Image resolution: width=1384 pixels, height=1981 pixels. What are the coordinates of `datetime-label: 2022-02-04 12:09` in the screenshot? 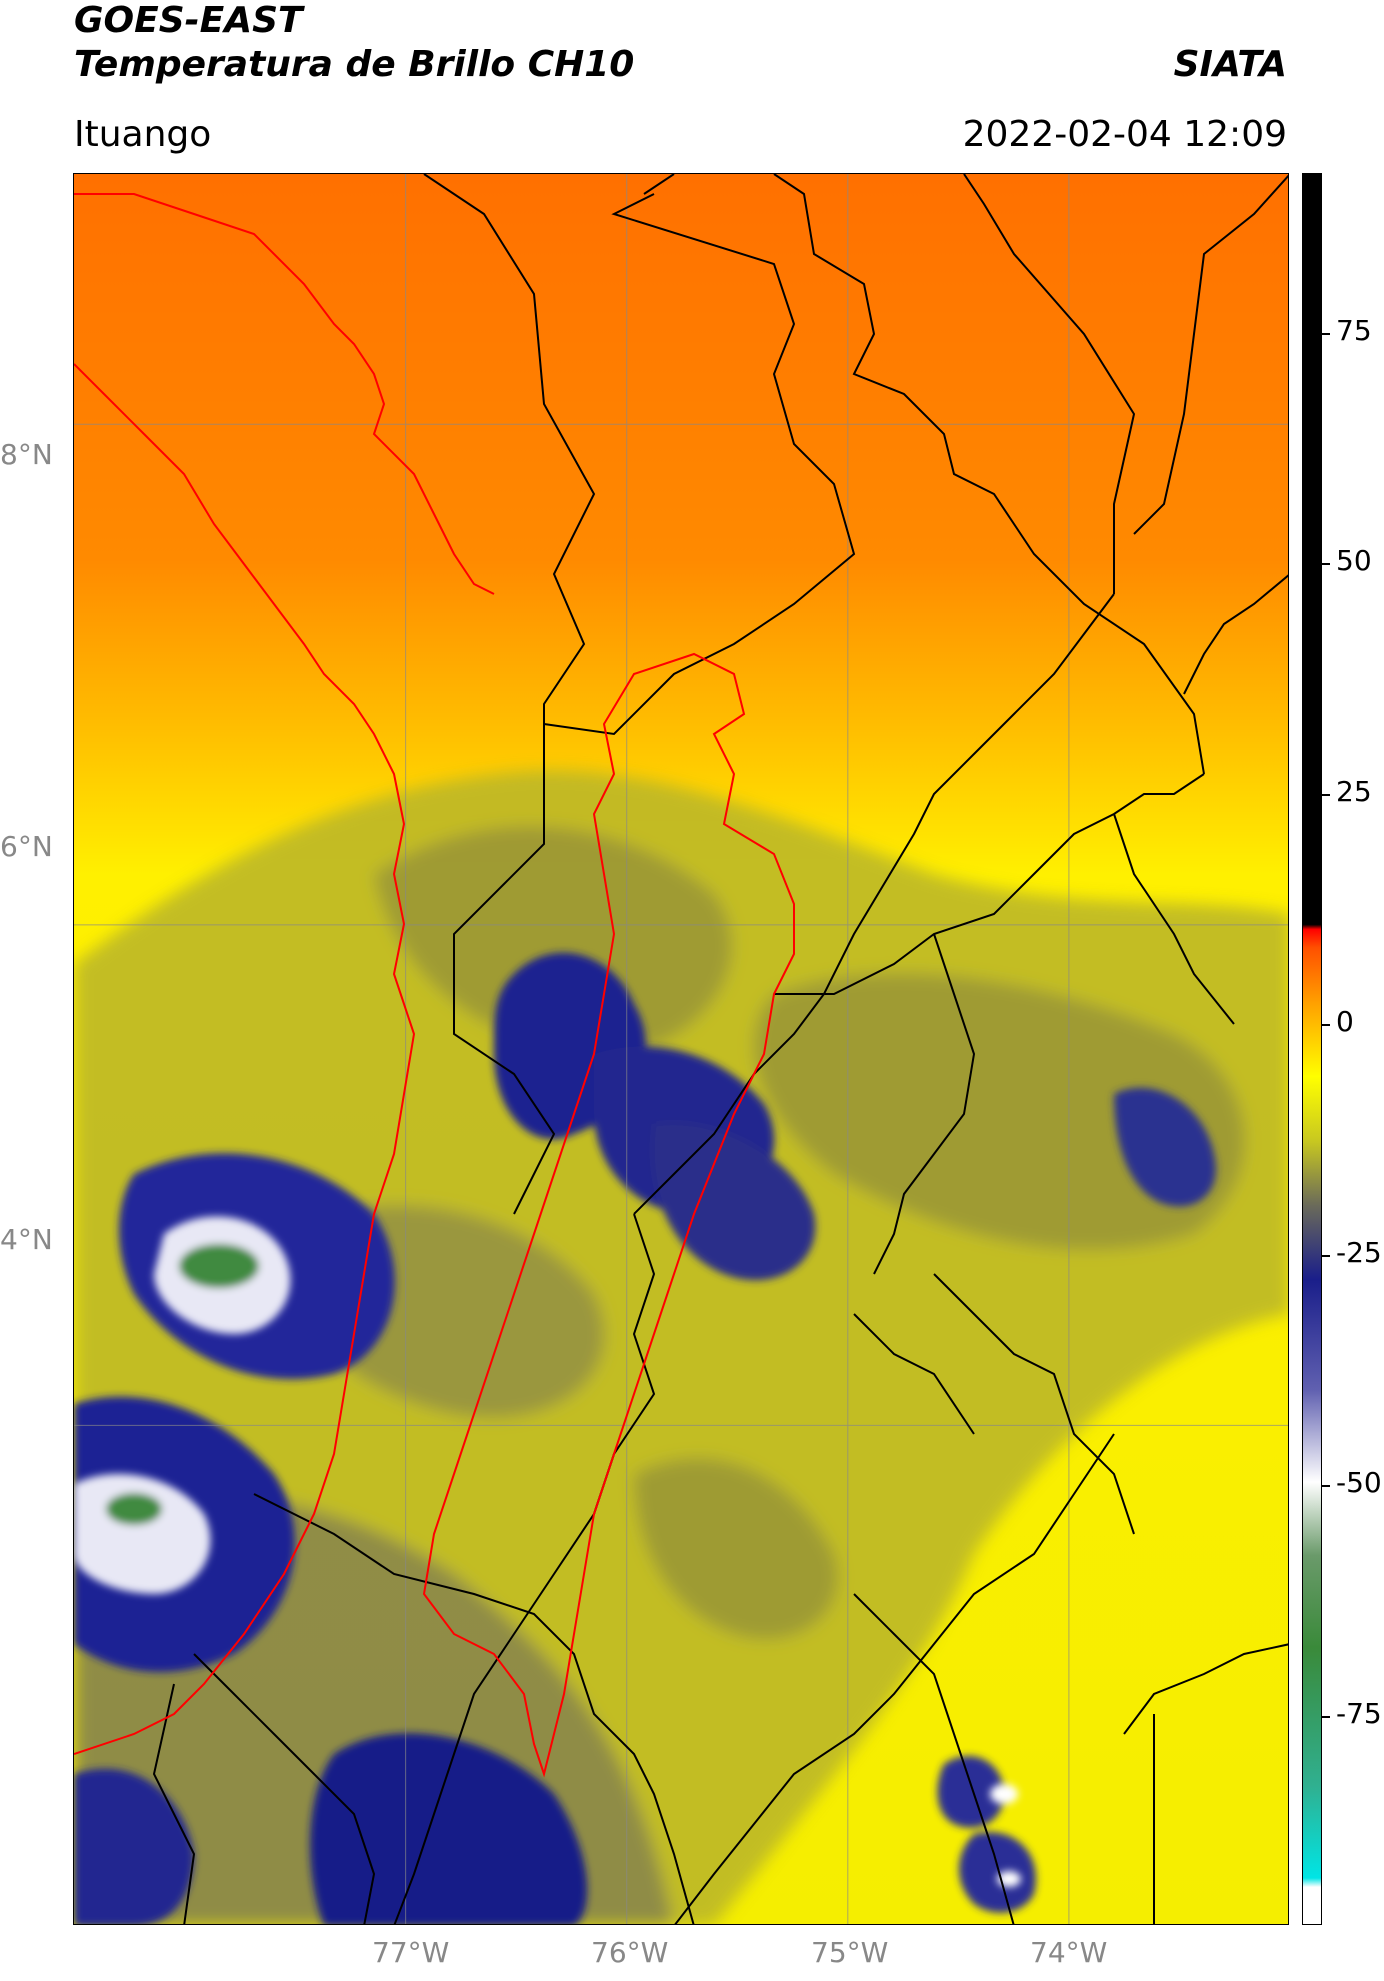 It's located at (1124, 134).